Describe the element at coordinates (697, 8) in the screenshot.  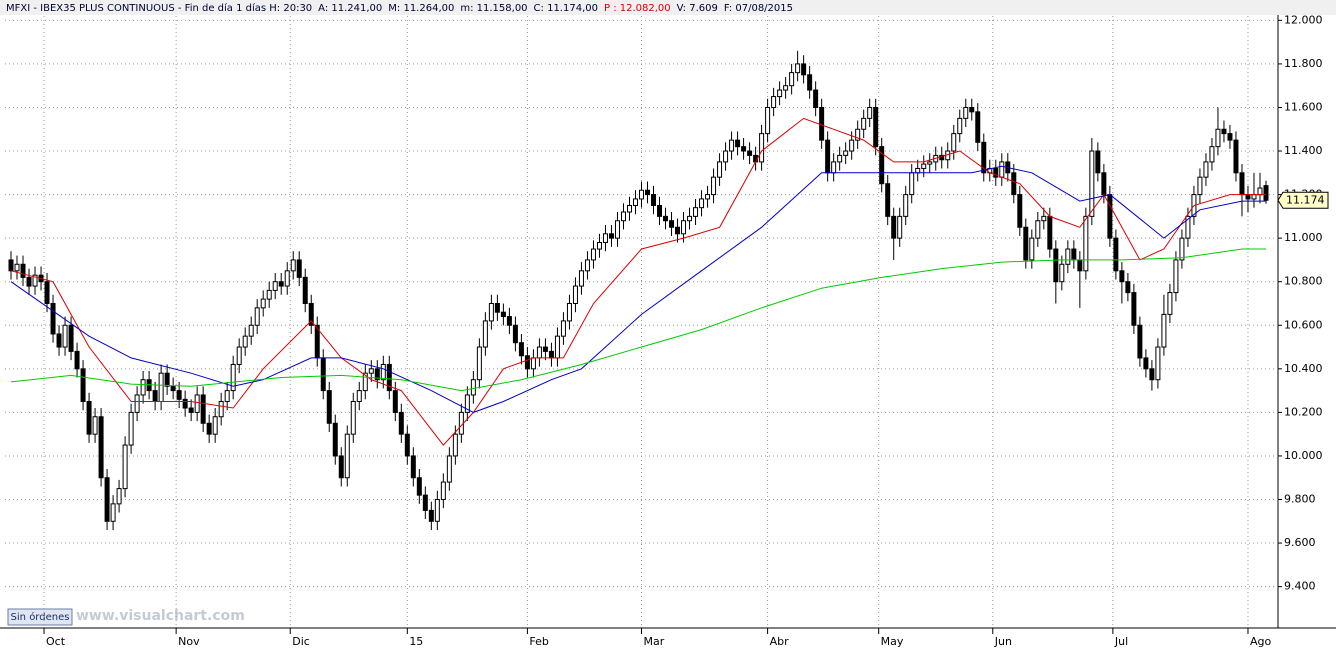
I see `header-item: V: 7.609` at that location.